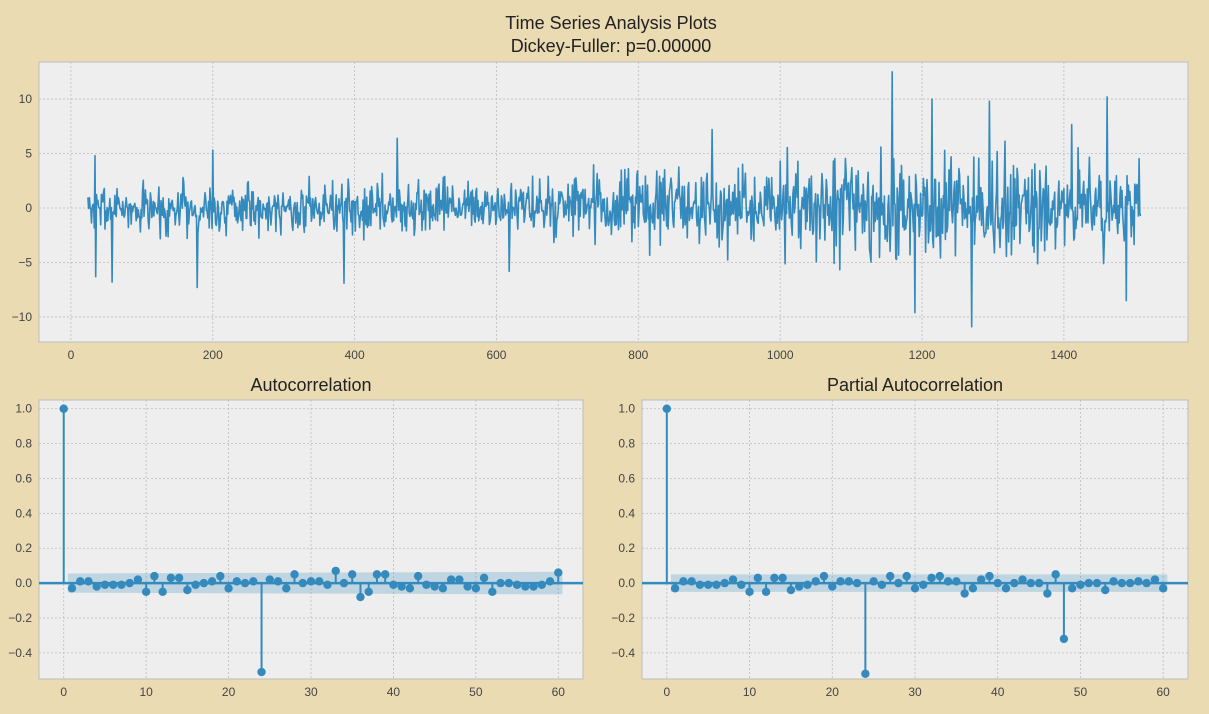  What do you see at coordinates (213, 355) in the screenshot?
I see `x-tick-label: 200` at bounding box center [213, 355].